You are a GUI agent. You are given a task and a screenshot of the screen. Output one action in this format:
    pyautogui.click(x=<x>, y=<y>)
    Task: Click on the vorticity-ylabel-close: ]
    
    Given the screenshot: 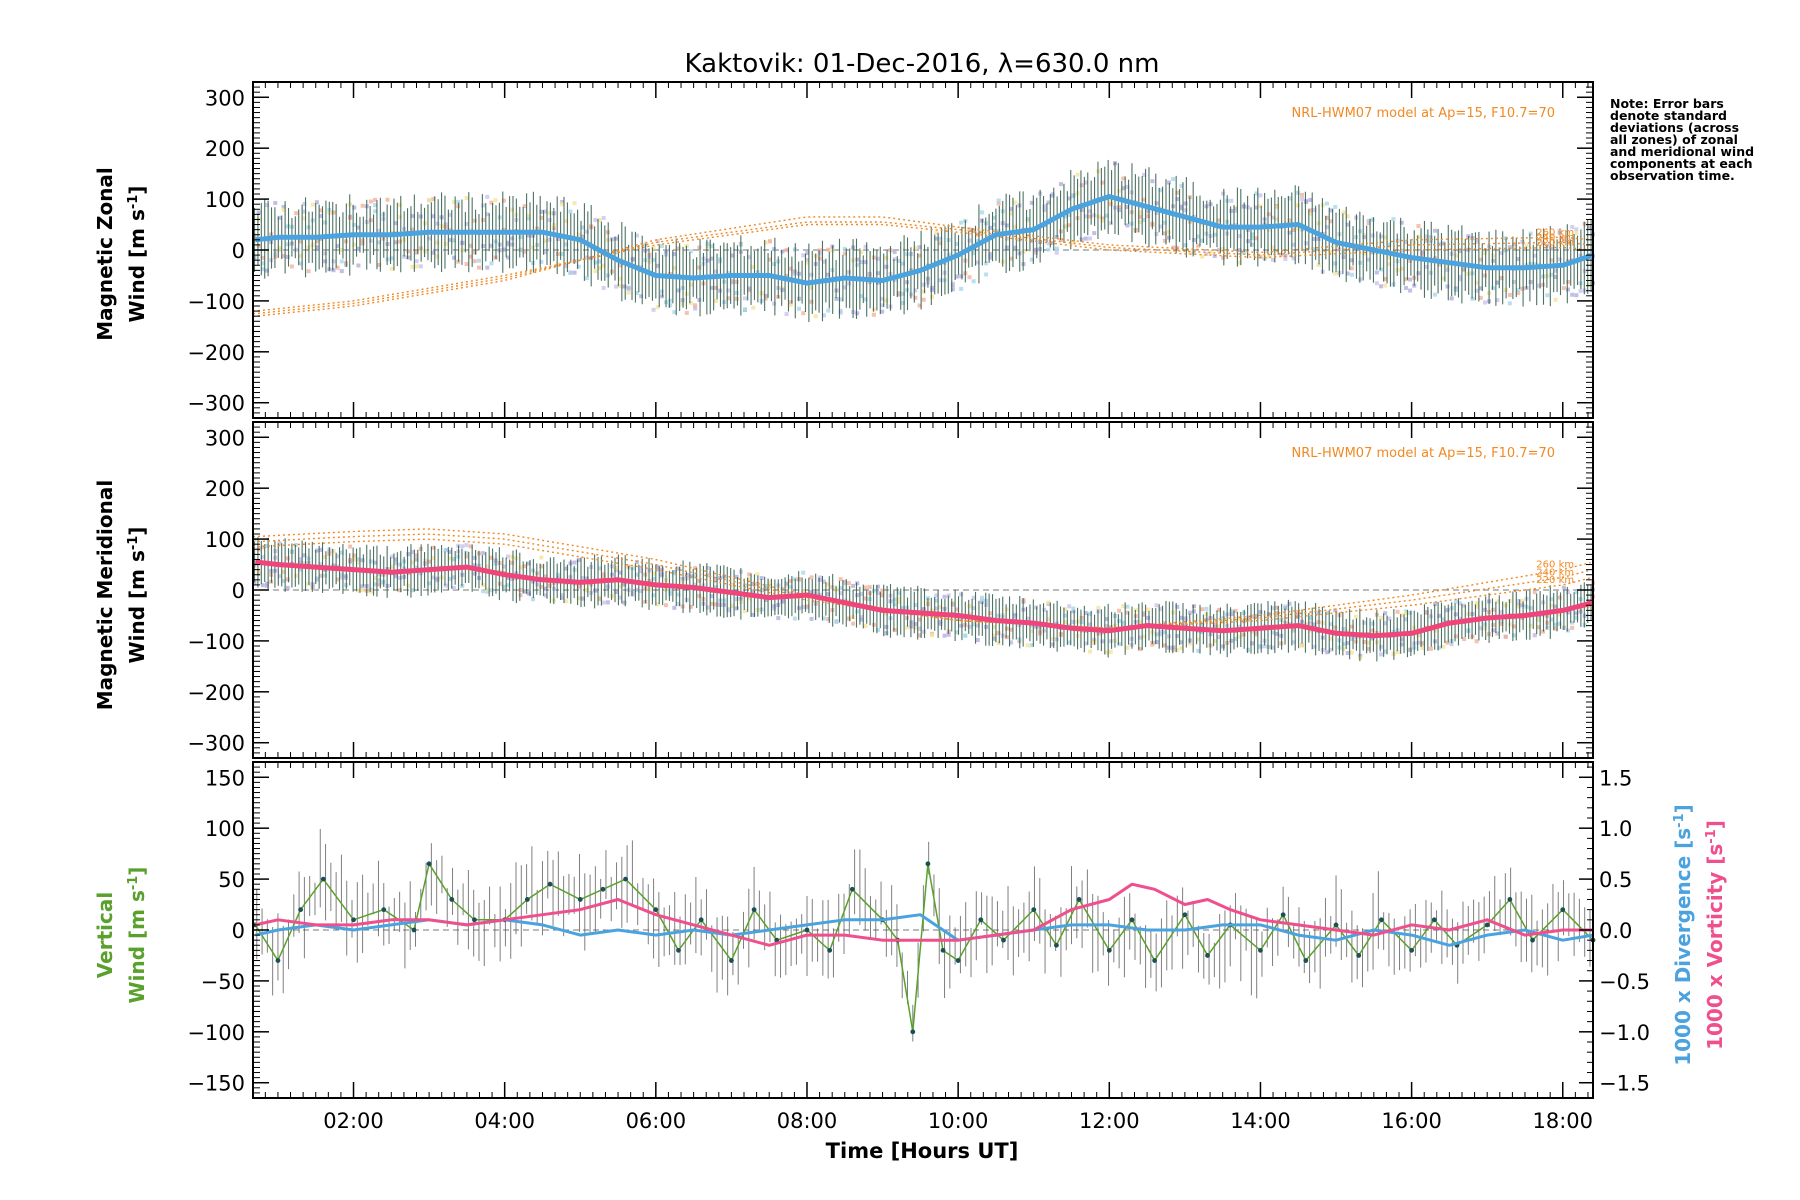 What is the action you would take?
    pyautogui.click(x=1715, y=824)
    